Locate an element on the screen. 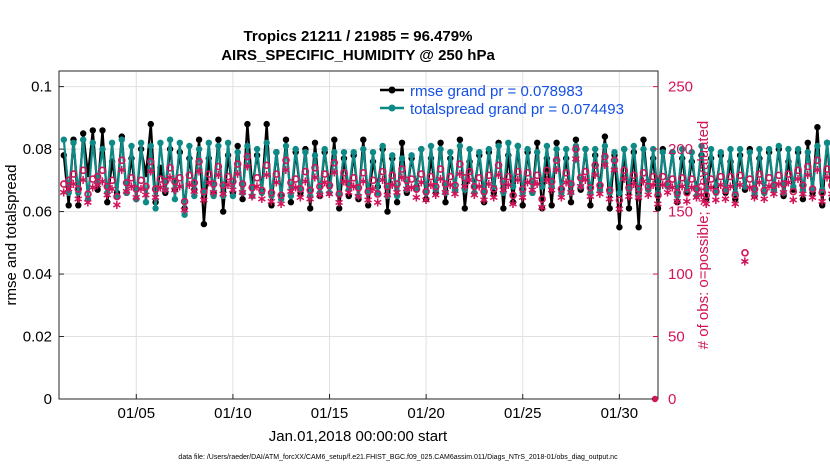  y-tick-label-left: 0.1 is located at coordinates (41, 87).